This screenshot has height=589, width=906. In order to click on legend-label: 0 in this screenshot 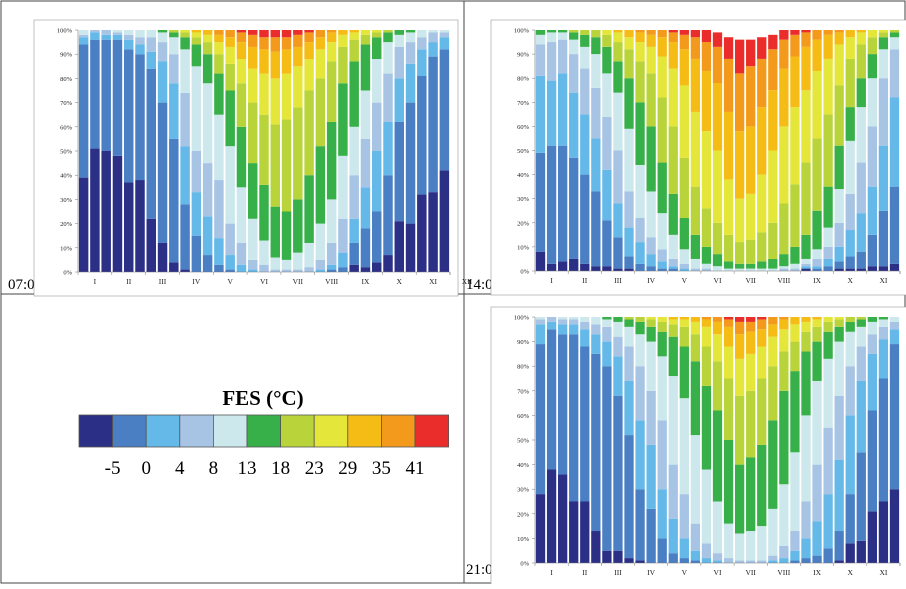, I will do `click(146, 468)`.